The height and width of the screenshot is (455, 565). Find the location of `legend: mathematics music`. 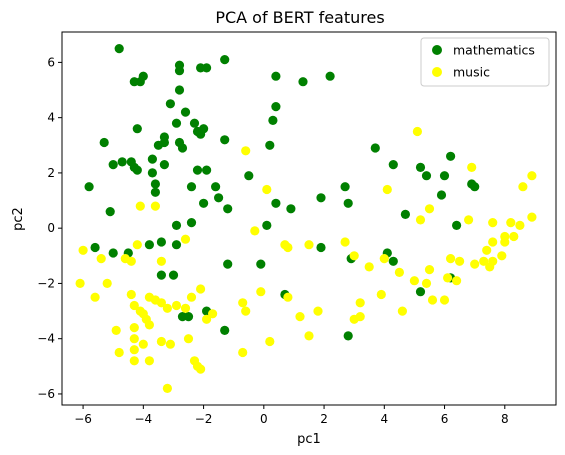

legend: mathematics music is located at coordinates (485, 62).